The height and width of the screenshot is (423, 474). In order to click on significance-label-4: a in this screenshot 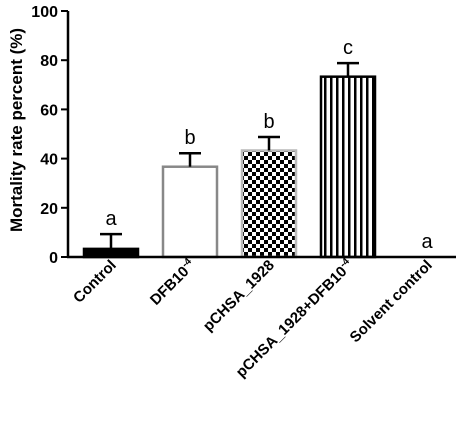, I will do `click(427, 242)`.